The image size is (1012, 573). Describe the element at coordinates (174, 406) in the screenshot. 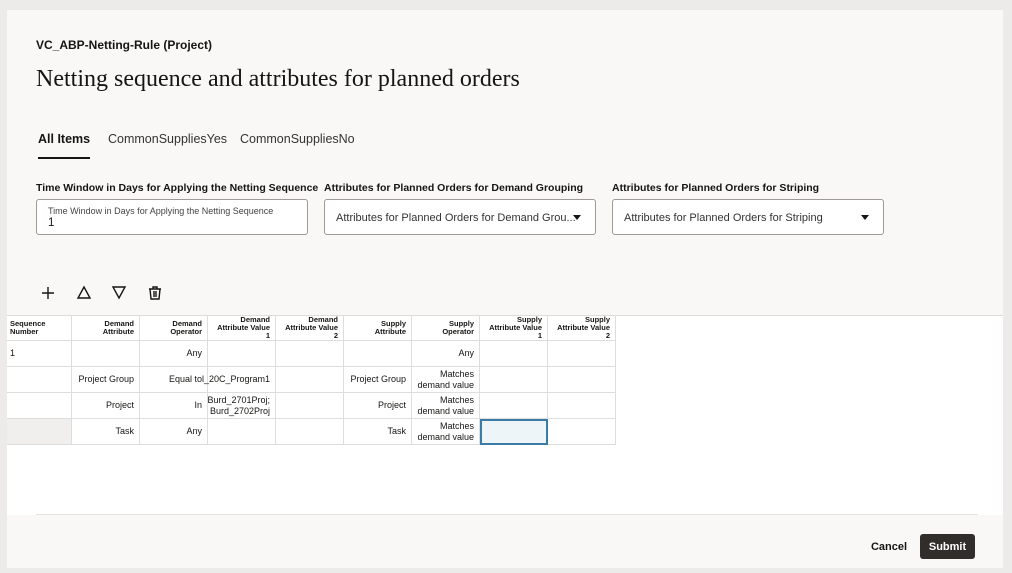

I see `cell: In` at that location.